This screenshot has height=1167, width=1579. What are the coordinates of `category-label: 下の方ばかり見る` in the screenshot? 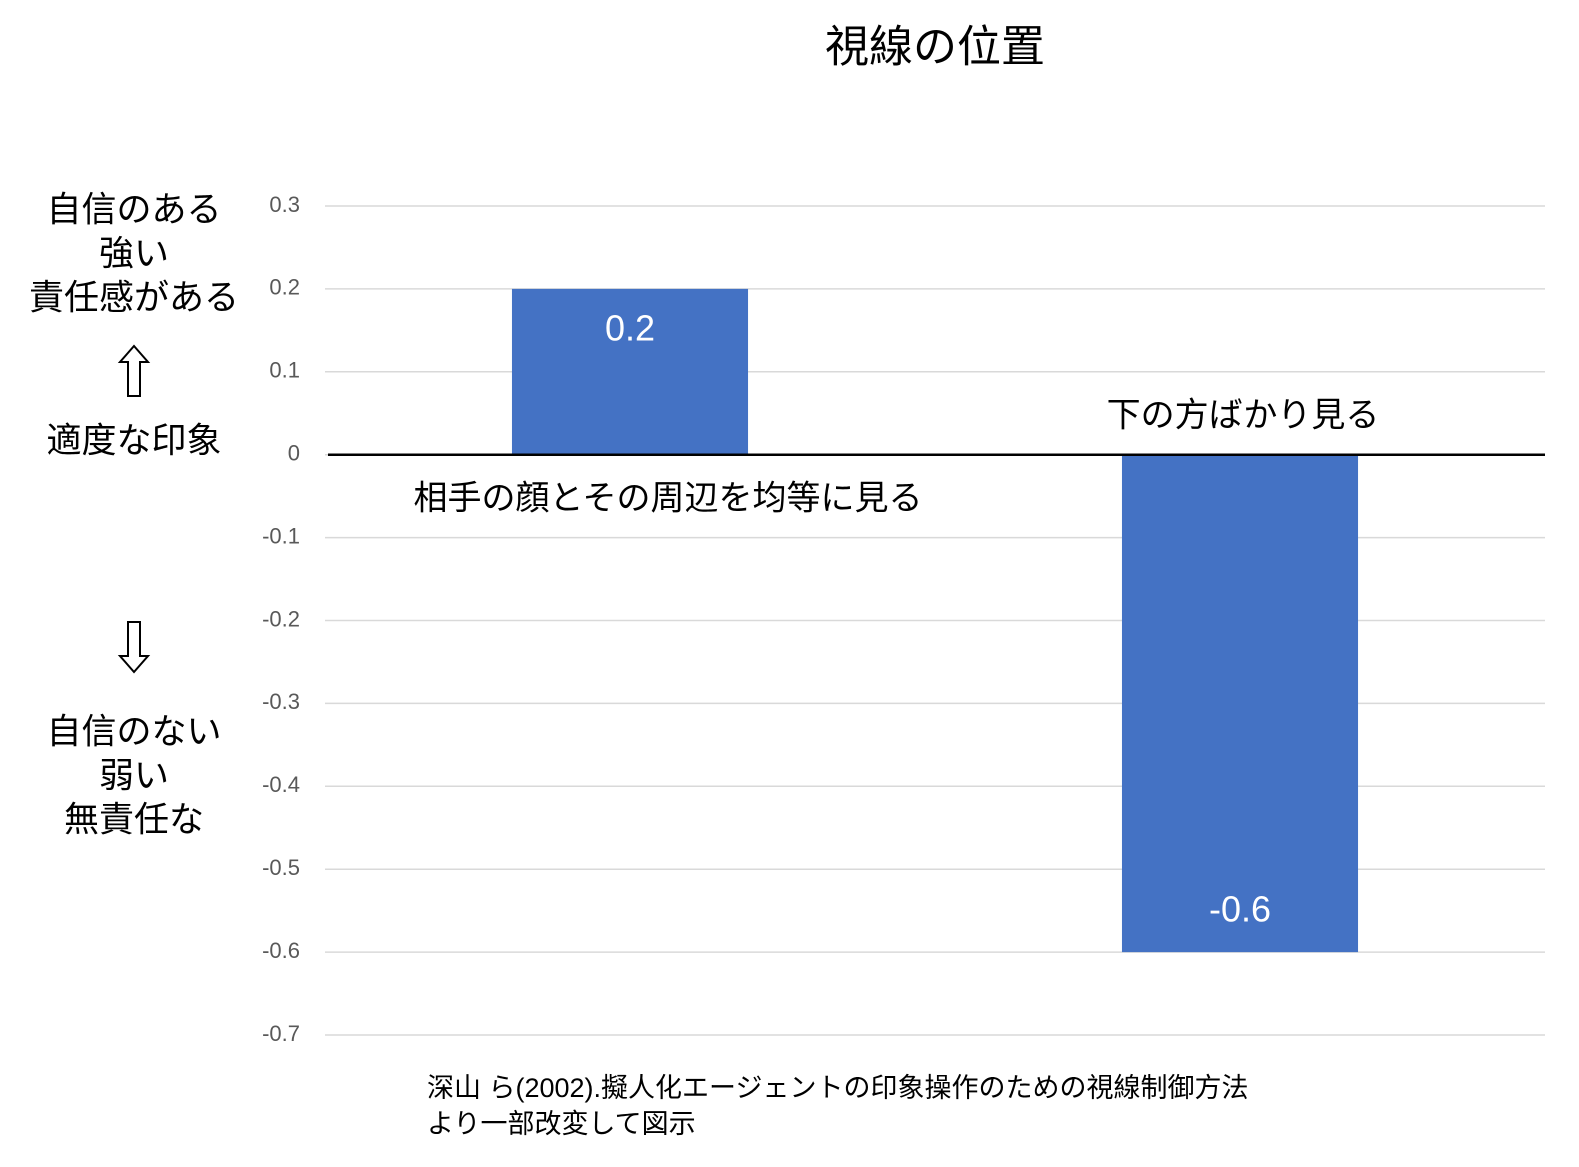 It's located at (1243, 416).